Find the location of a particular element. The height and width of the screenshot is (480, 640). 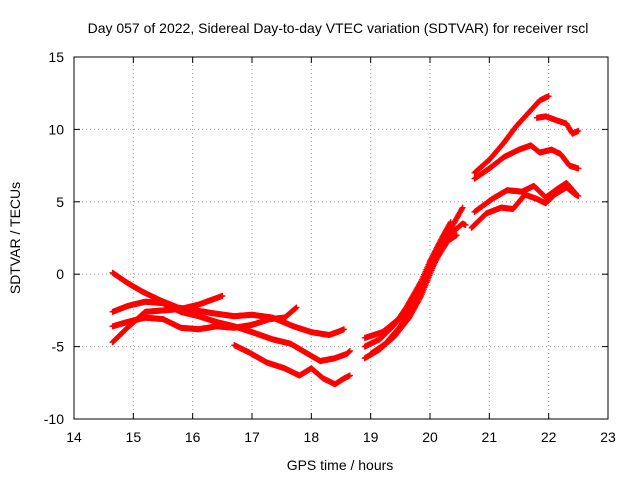

x-tick-label: 20 is located at coordinates (430, 437).